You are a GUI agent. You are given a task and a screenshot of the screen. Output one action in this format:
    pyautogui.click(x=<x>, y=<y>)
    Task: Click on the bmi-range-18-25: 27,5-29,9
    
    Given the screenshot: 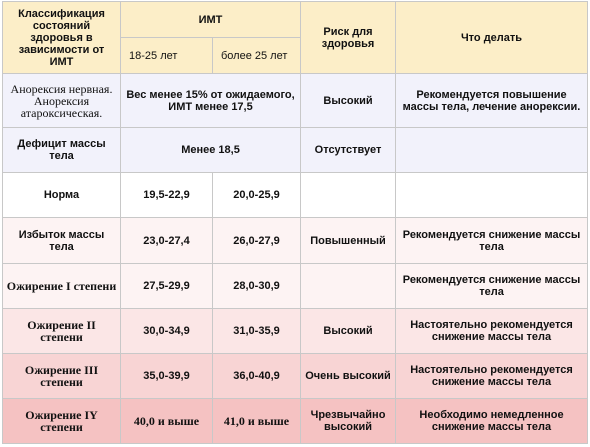 What is the action you would take?
    pyautogui.click(x=167, y=286)
    